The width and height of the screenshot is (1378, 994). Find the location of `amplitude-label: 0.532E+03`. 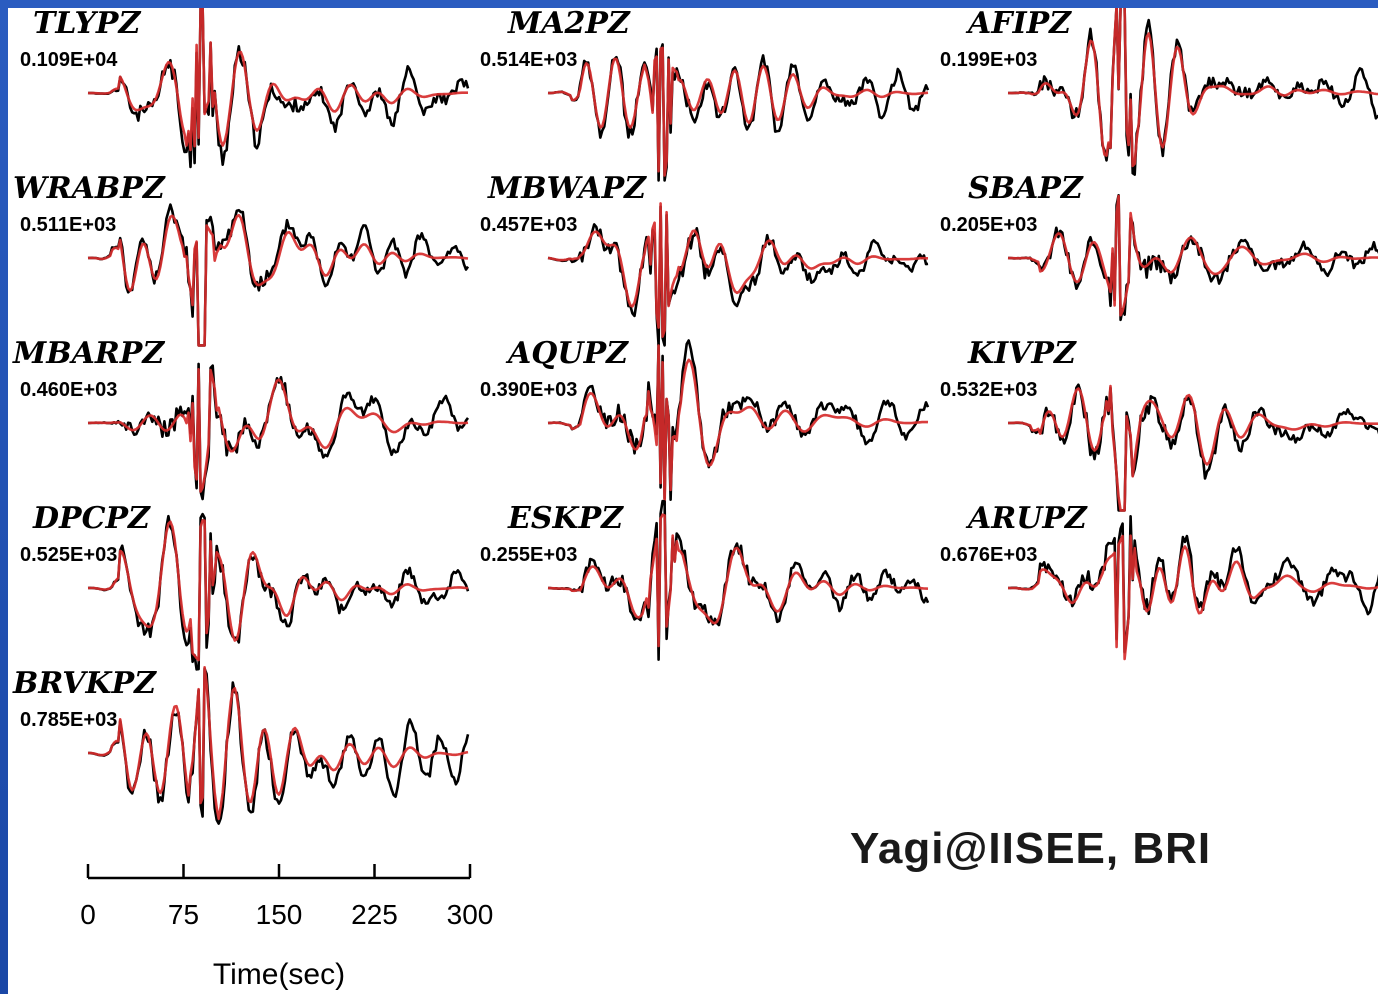

amplitude-label: 0.532E+03 is located at coordinates (988, 390).